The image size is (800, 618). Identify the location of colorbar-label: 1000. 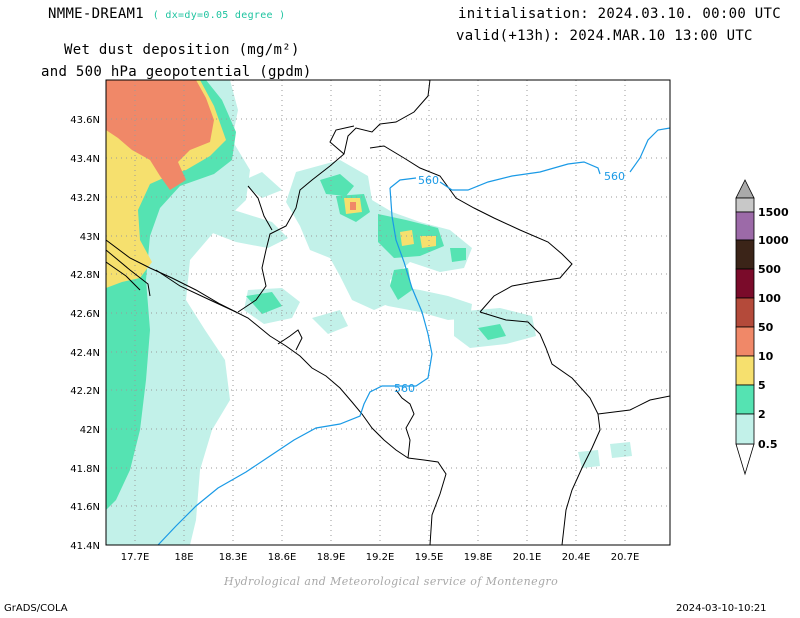
(773, 240).